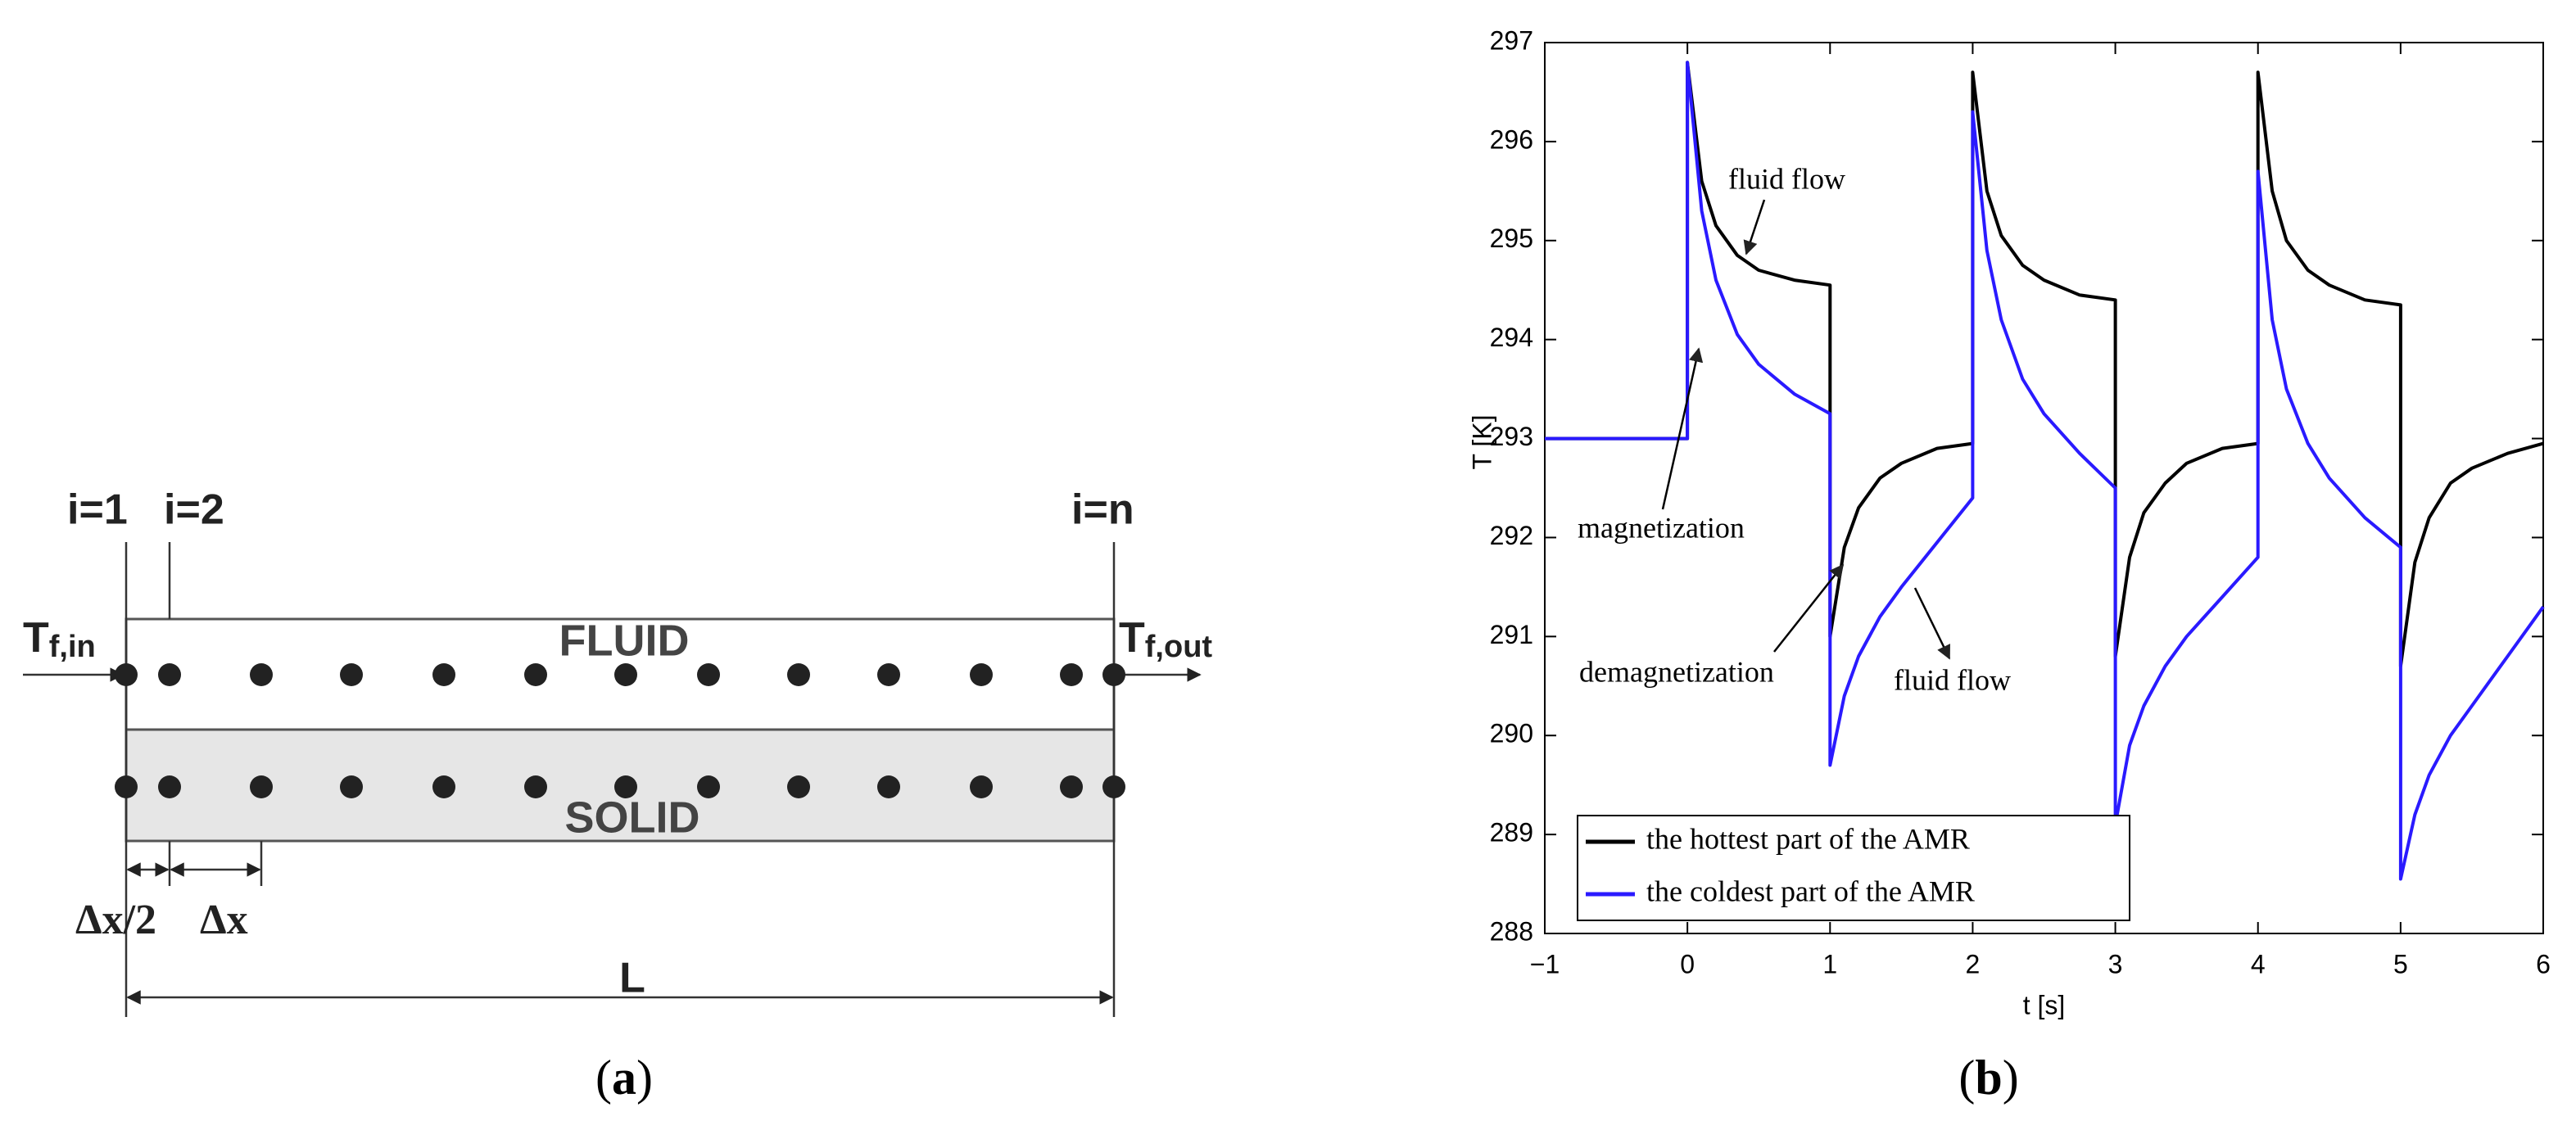  I want to click on y-tick-label: 292, so click(1511, 535).